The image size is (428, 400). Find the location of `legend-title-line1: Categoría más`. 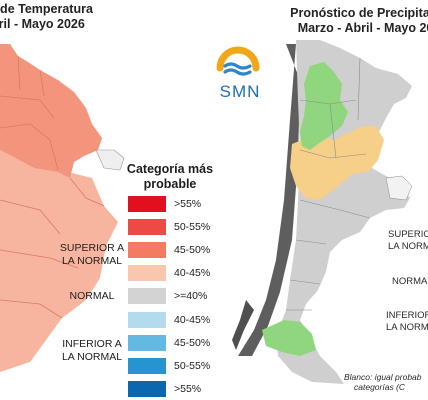

legend-title-line1: Categoría más is located at coordinates (170, 169).